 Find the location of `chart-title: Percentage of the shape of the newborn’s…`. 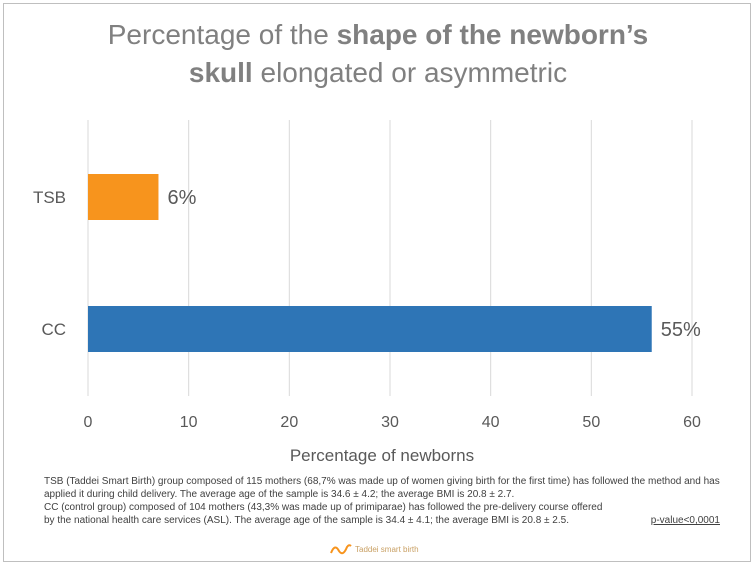

chart-title: Percentage of the shape of the newborn’s… is located at coordinates (378, 54).